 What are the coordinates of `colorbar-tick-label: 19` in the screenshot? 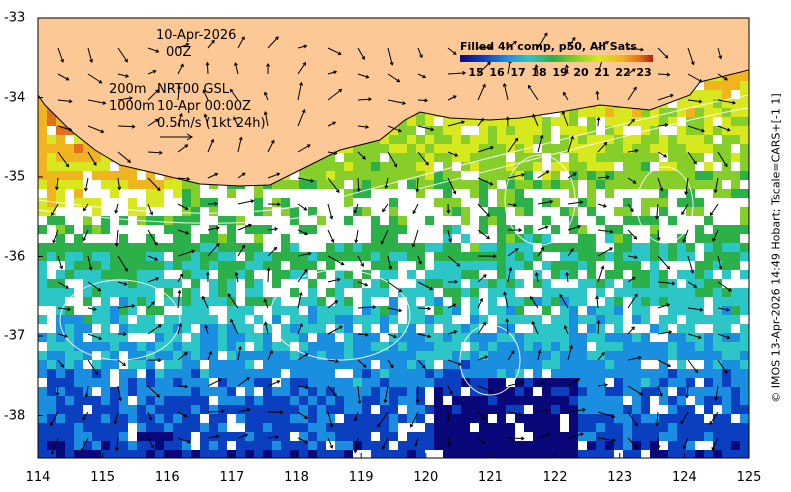 It's located at (560, 72).